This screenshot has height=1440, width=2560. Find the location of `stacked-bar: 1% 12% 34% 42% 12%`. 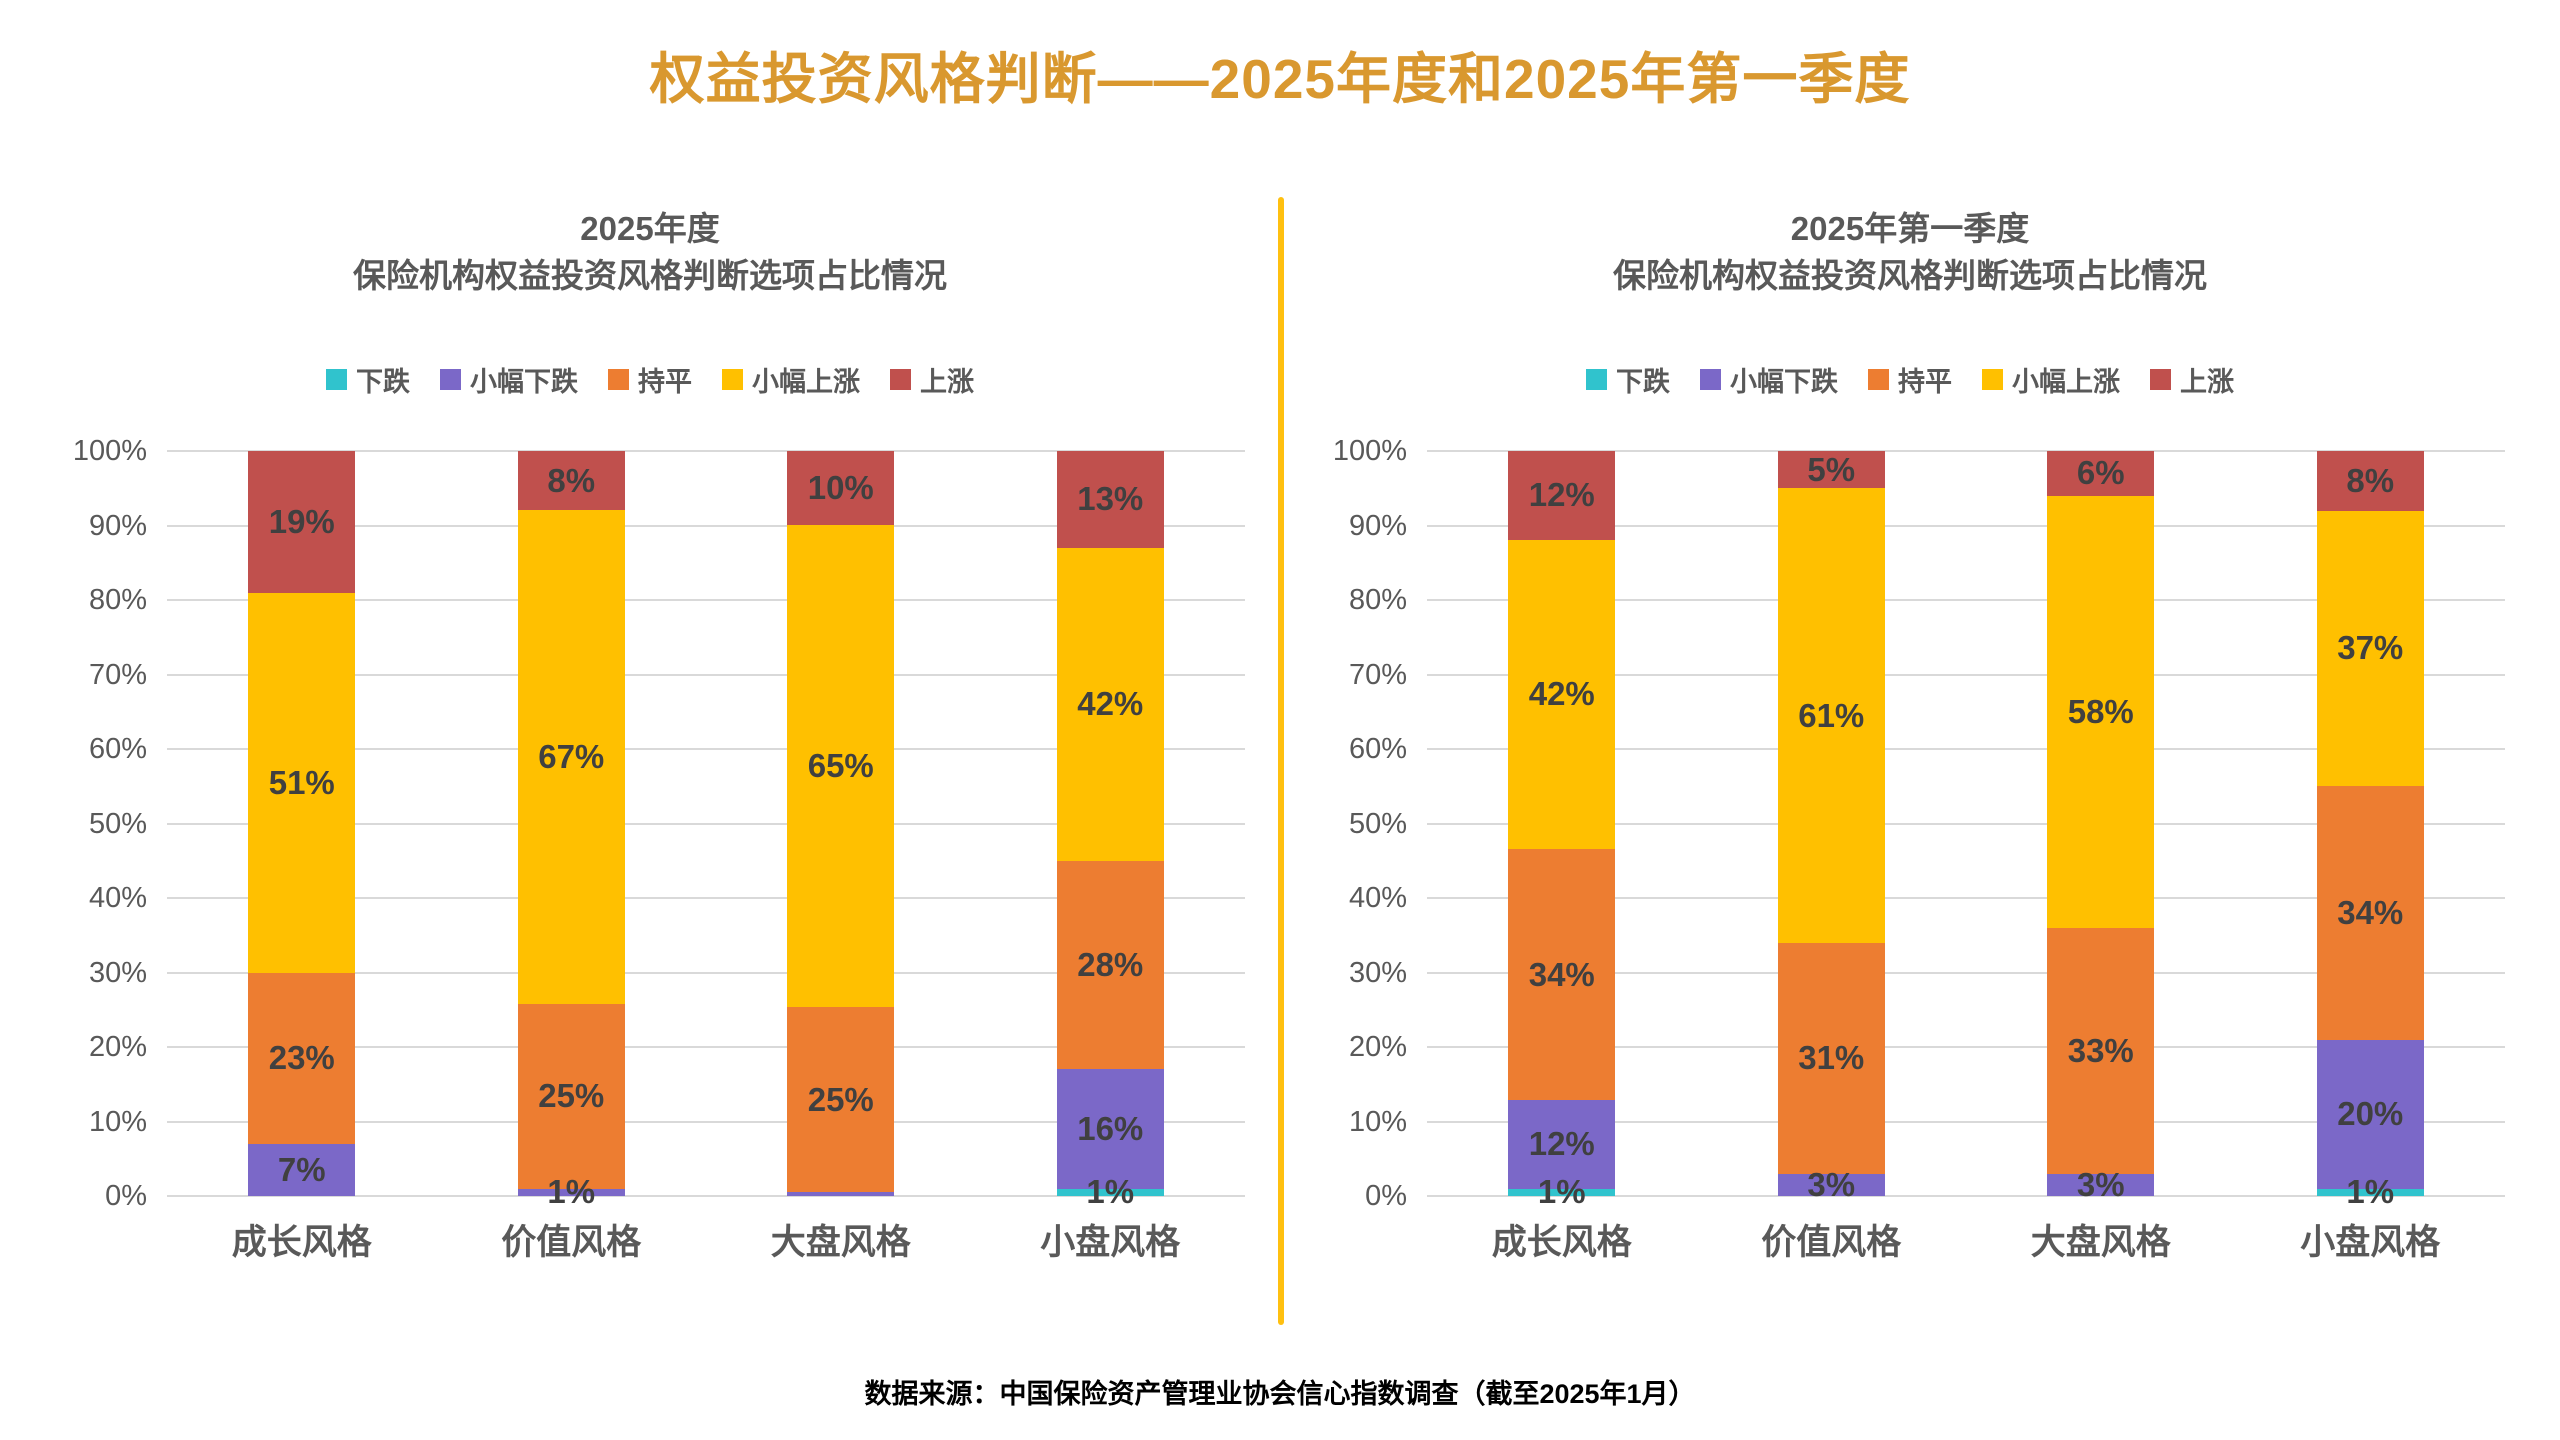

stacked-bar: 1% 12% 34% 42% 12% is located at coordinates (1562, 830).